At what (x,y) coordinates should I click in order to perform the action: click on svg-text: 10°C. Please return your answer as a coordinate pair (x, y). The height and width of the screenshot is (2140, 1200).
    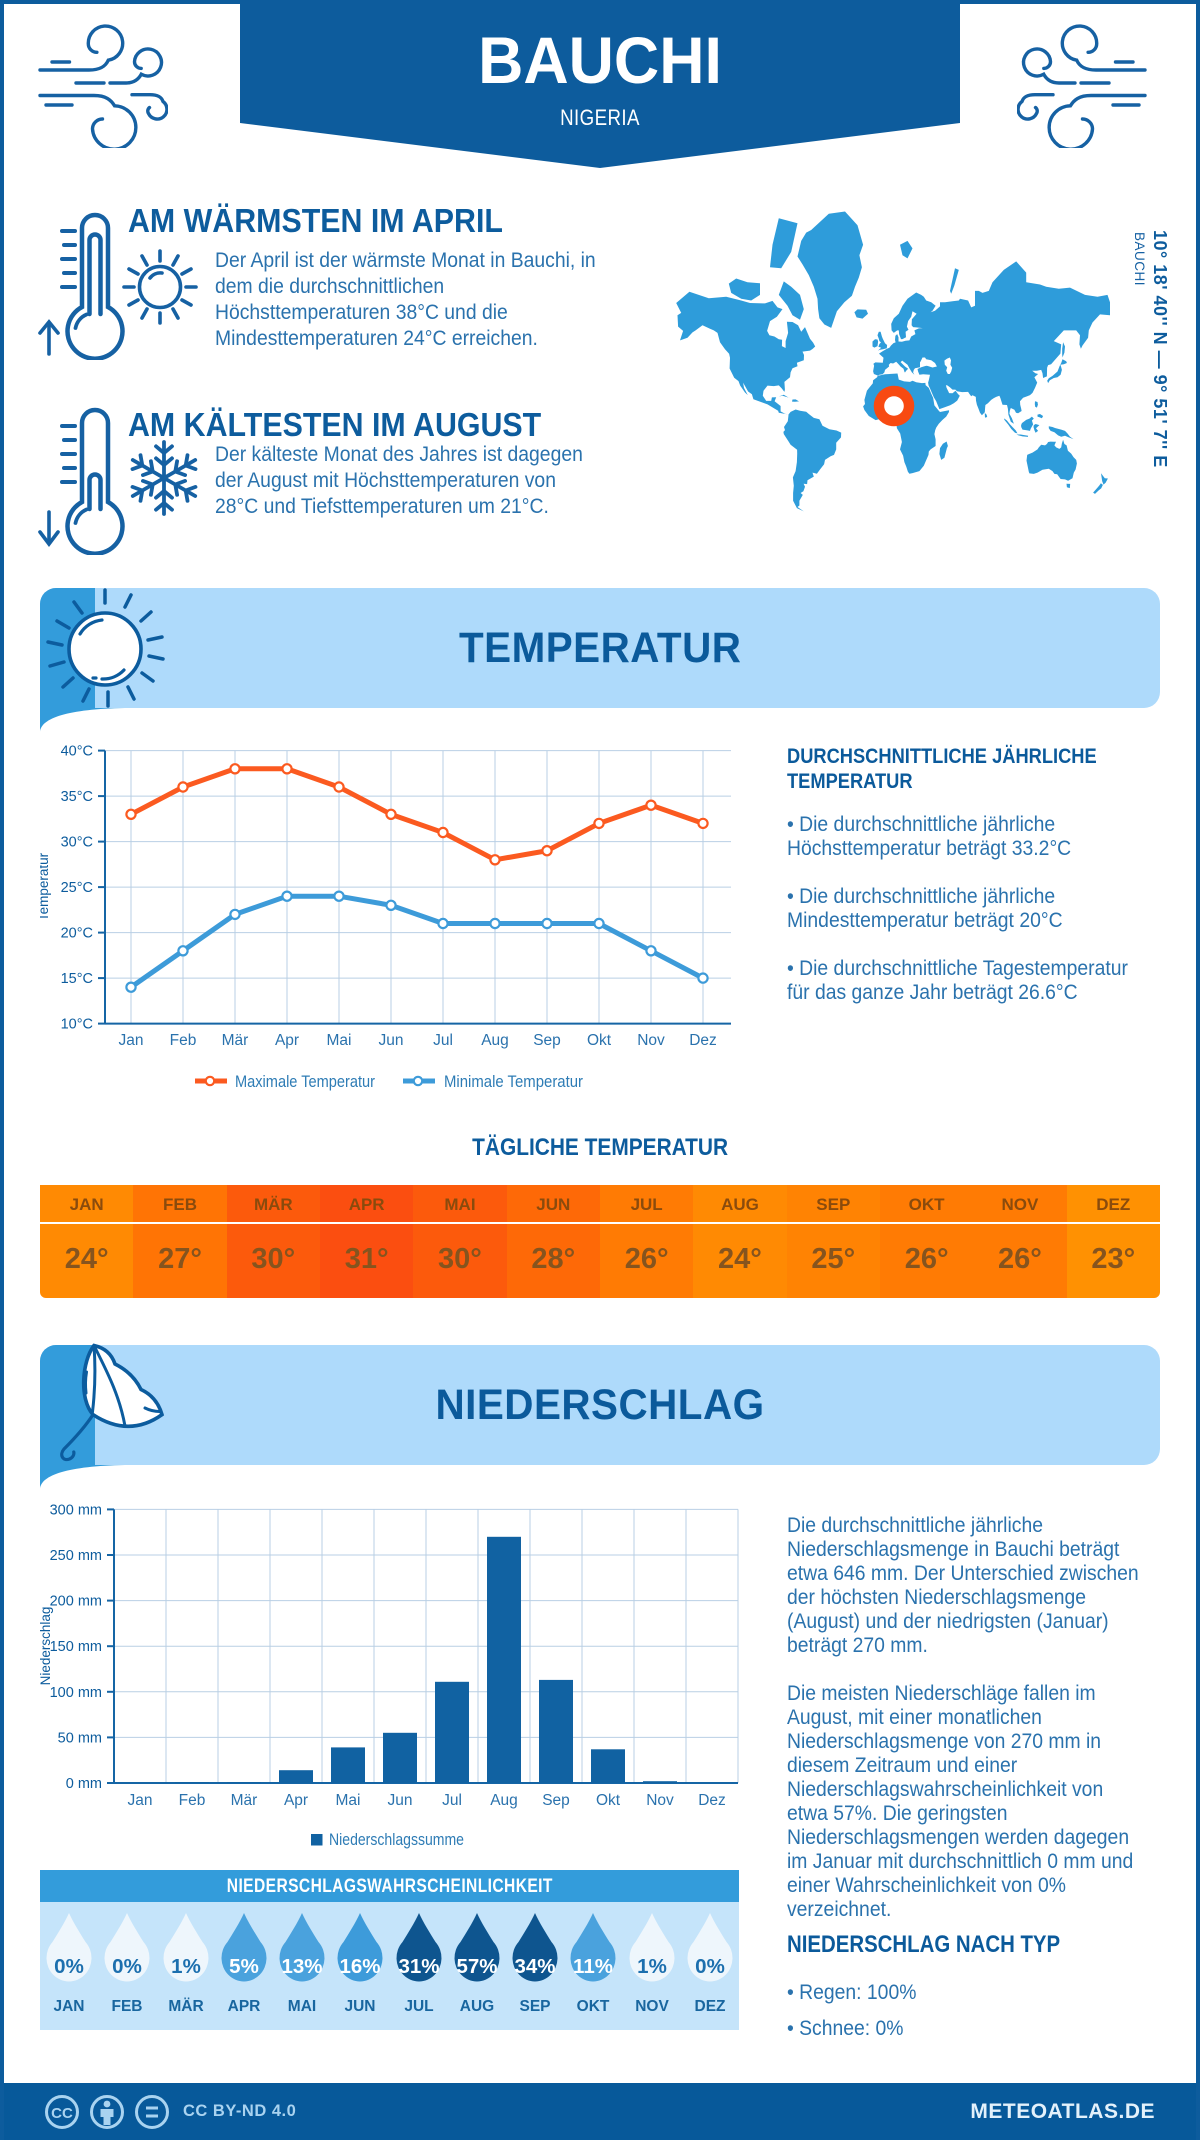
    Looking at the image, I should click on (77, 1025).